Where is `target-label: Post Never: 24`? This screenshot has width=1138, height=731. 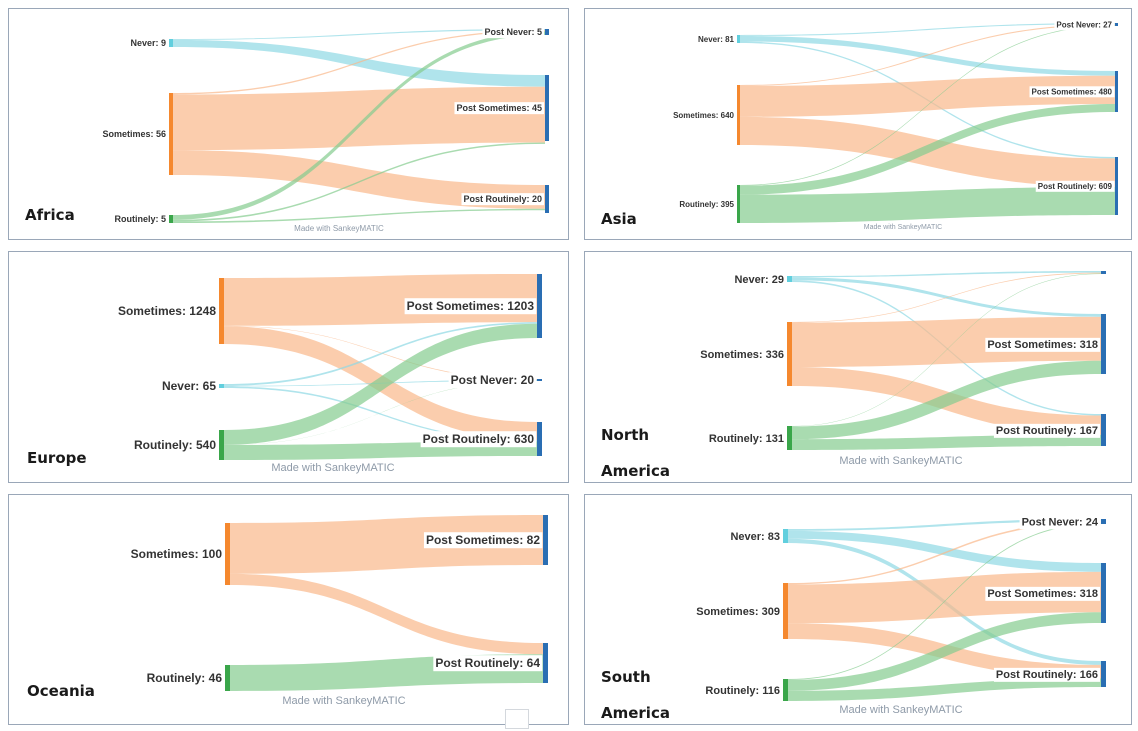
target-label: Post Never: 24 is located at coordinates (1060, 522).